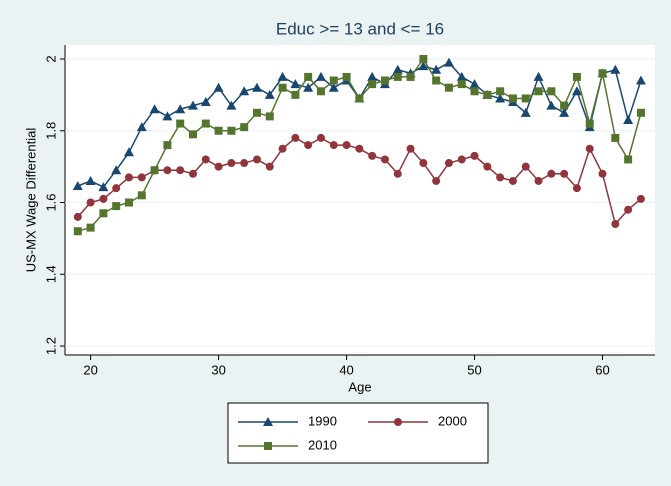  Describe the element at coordinates (452, 420) in the screenshot. I see `legend-label: 2000` at that location.